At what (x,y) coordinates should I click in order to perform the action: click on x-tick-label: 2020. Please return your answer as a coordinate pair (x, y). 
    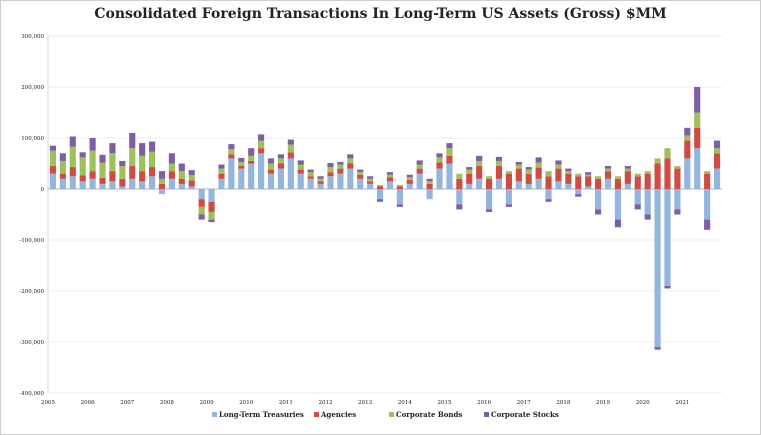
    Looking at the image, I should click on (643, 403).